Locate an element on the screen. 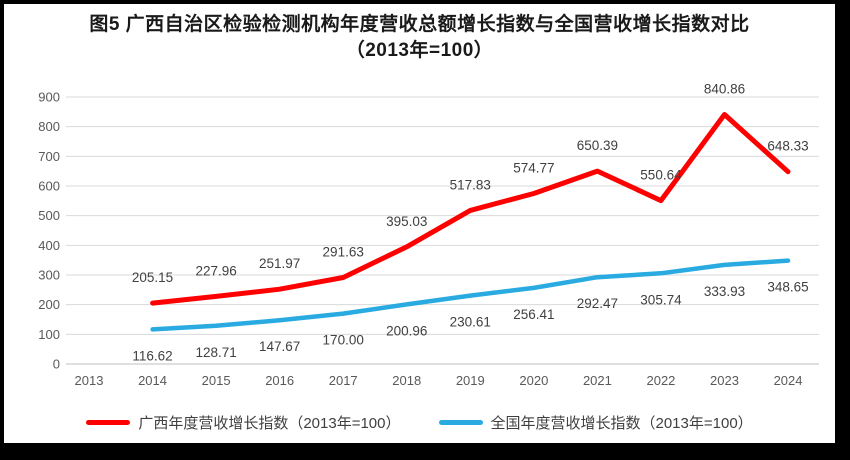  legend-item-national: 全国年度营收增长指数（2013年=100） is located at coordinates (595, 422).